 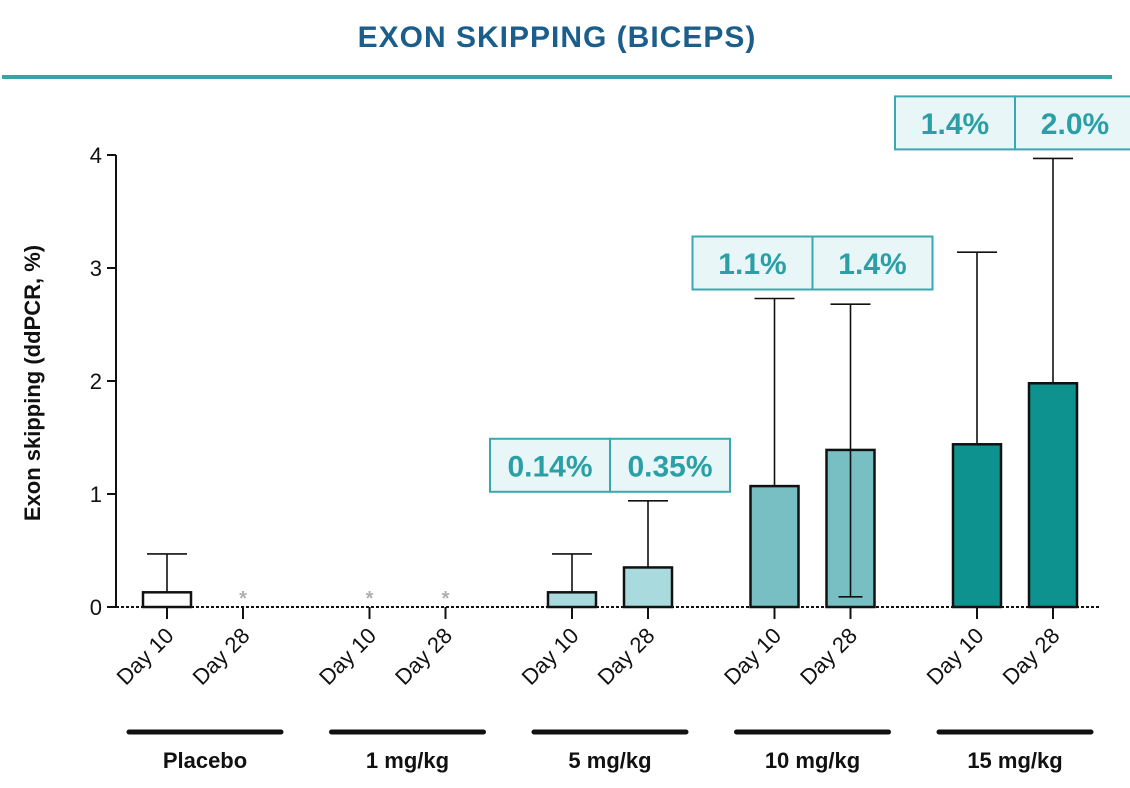 I want to click on y-tick-label: 1, so click(x=96, y=494).